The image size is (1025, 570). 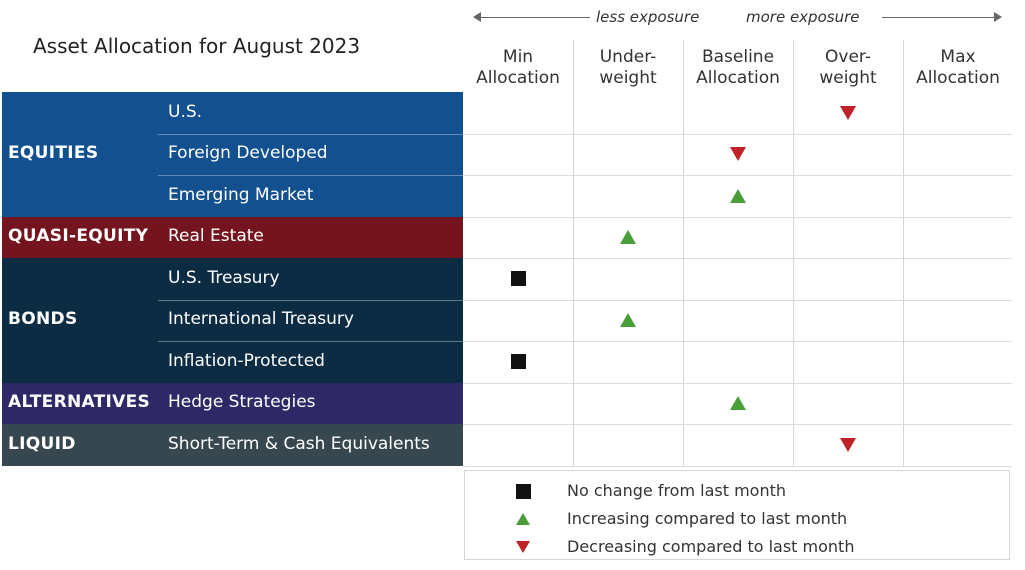 What do you see at coordinates (998, 17) in the screenshot?
I see `arrow-right-icon` at bounding box center [998, 17].